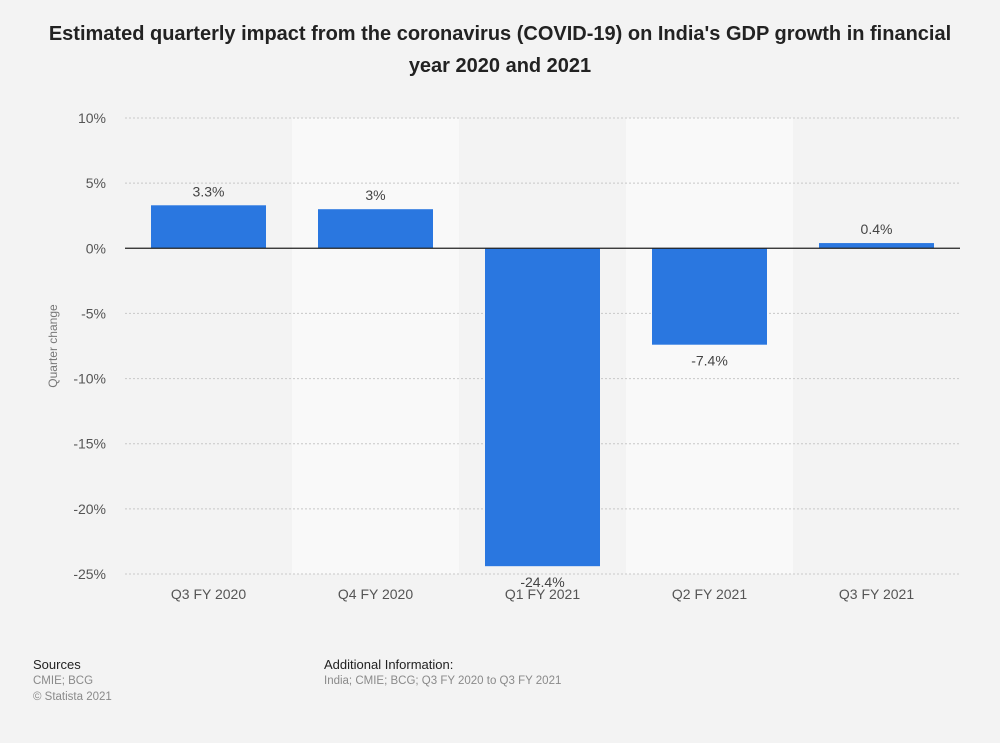 The image size is (1000, 743). What do you see at coordinates (89, 574) in the screenshot?
I see `y-tick-label: -25%` at bounding box center [89, 574].